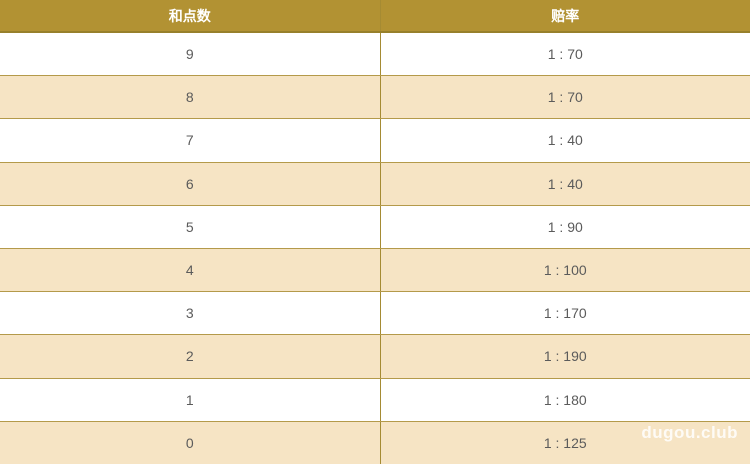 Image resolution: width=750 pixels, height=464 pixels. What do you see at coordinates (565, 16) in the screenshot?
I see `column-header-odds: 赔率` at bounding box center [565, 16].